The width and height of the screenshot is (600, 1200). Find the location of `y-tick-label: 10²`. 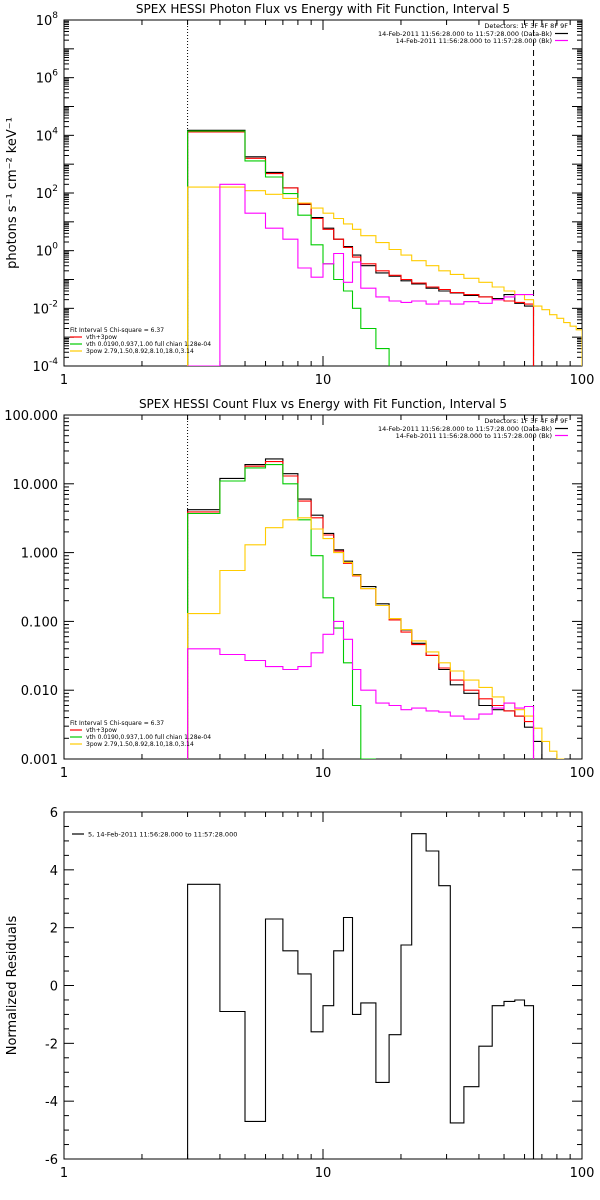

y-tick-label: 10² is located at coordinates (47, 193).